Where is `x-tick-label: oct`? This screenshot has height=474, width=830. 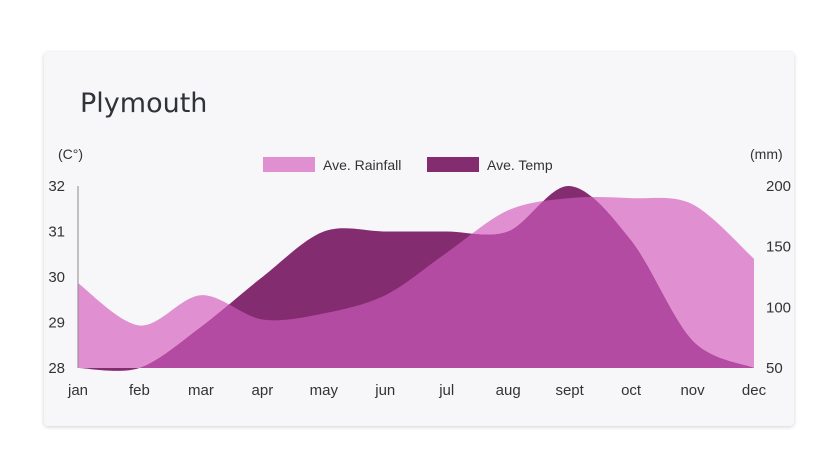 x-tick-label: oct is located at coordinates (631, 390).